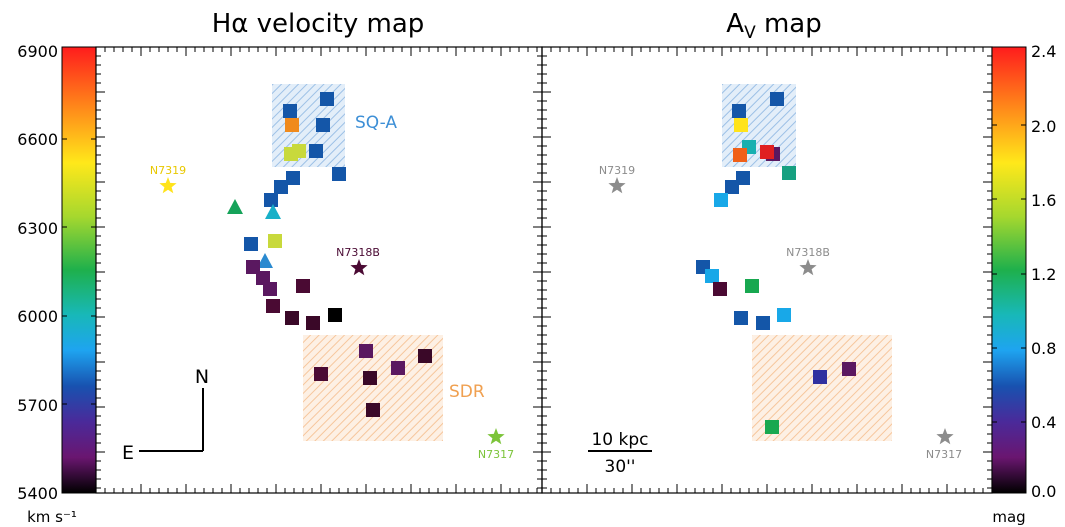  I want to click on left-panel-title: Hα velocity map, so click(318, 24).